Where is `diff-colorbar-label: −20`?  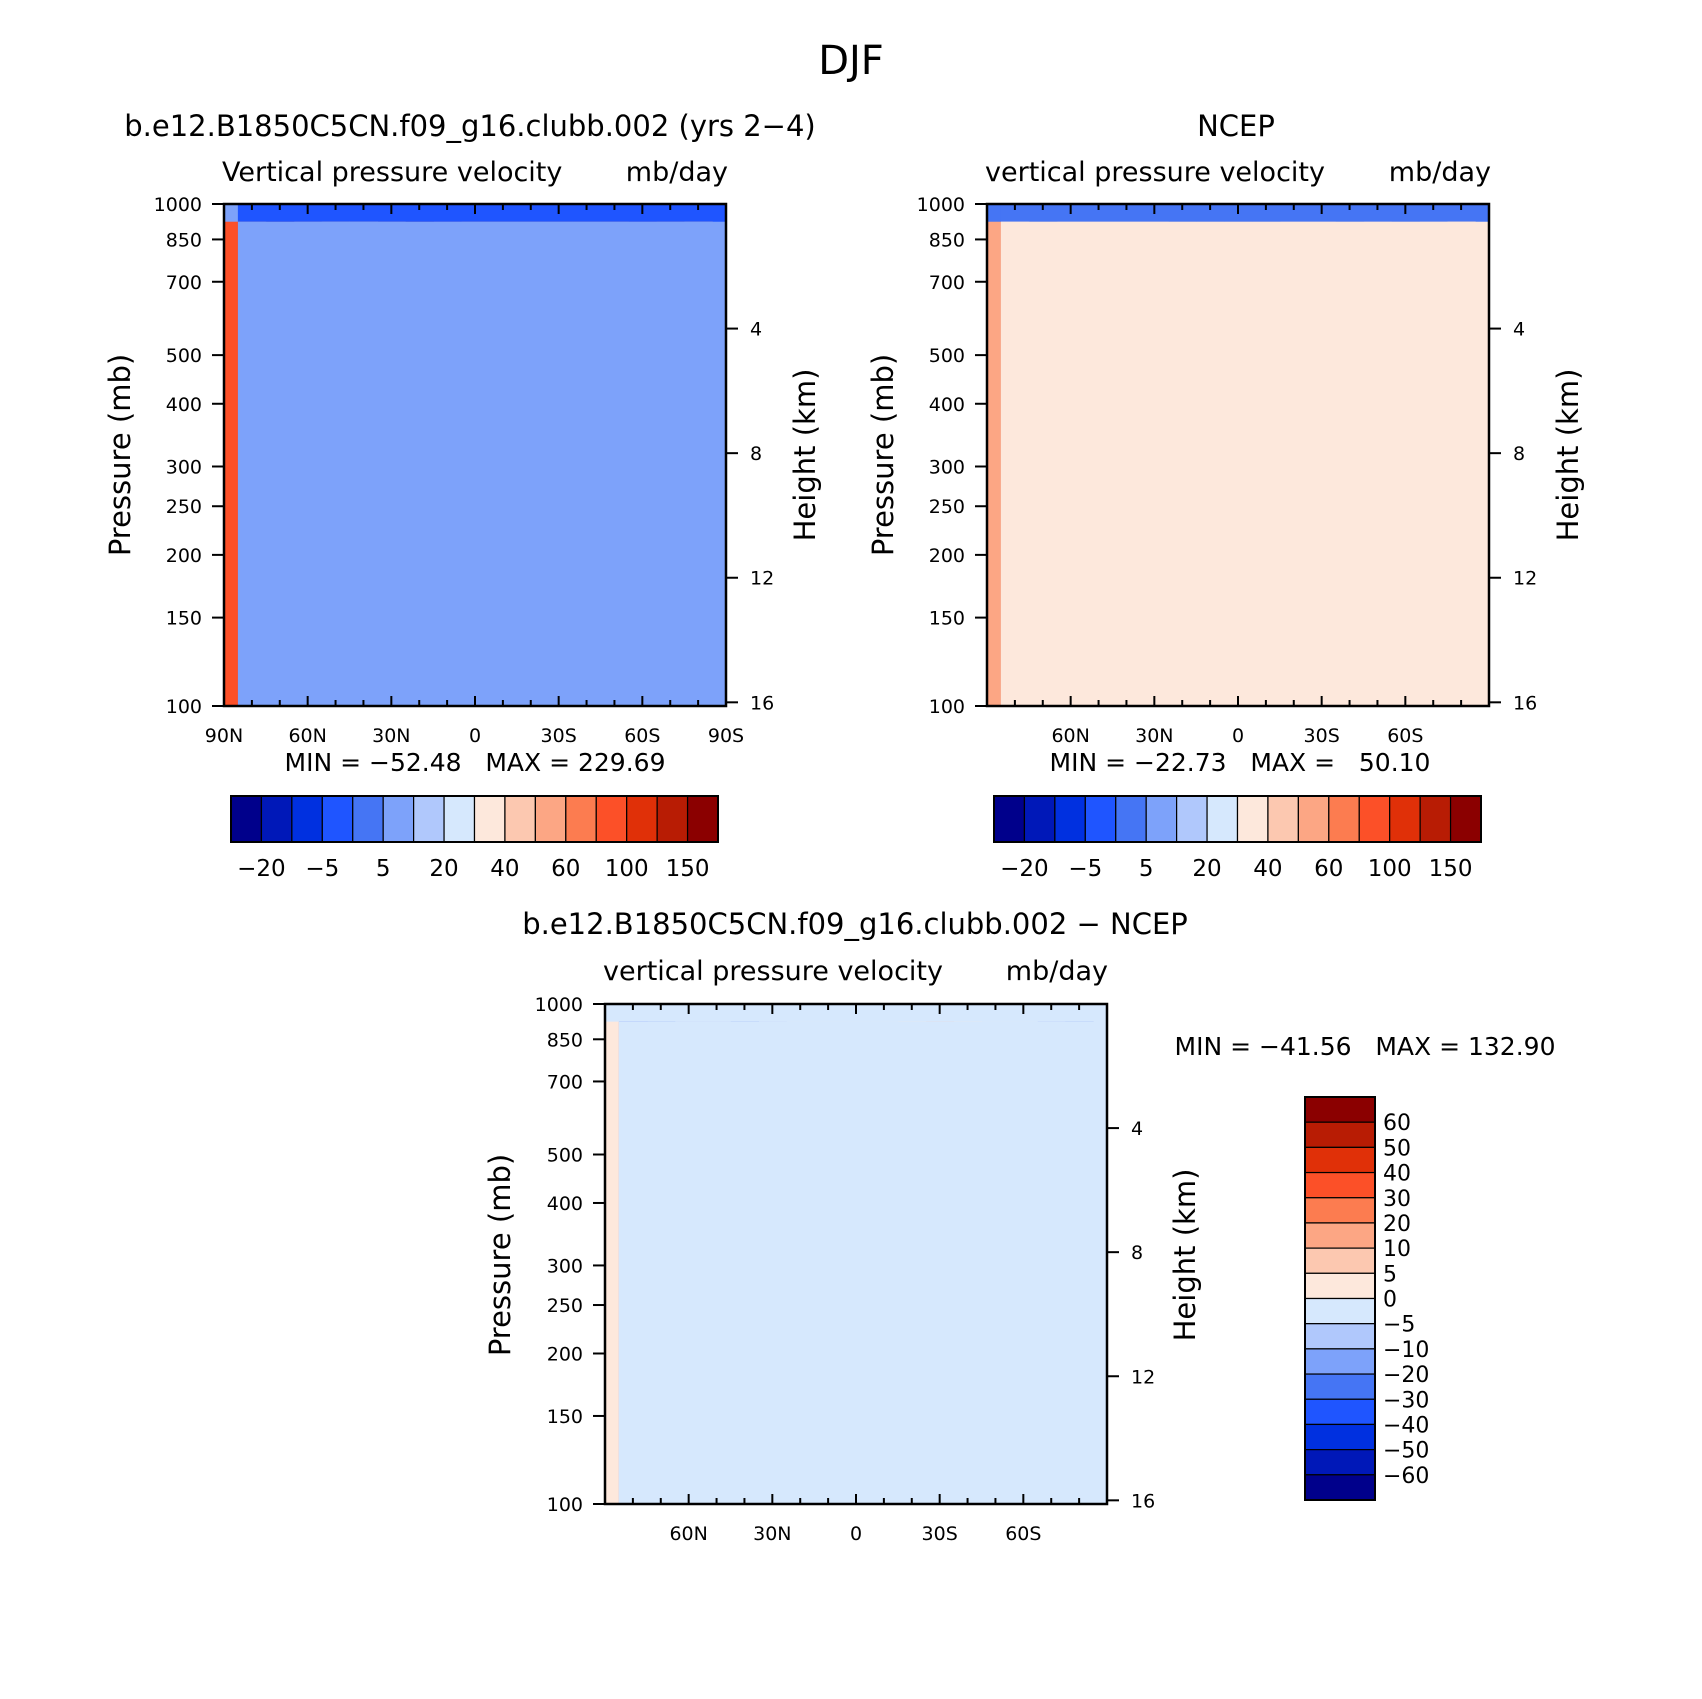 diff-colorbar-label: −20 is located at coordinates (1406, 1375).